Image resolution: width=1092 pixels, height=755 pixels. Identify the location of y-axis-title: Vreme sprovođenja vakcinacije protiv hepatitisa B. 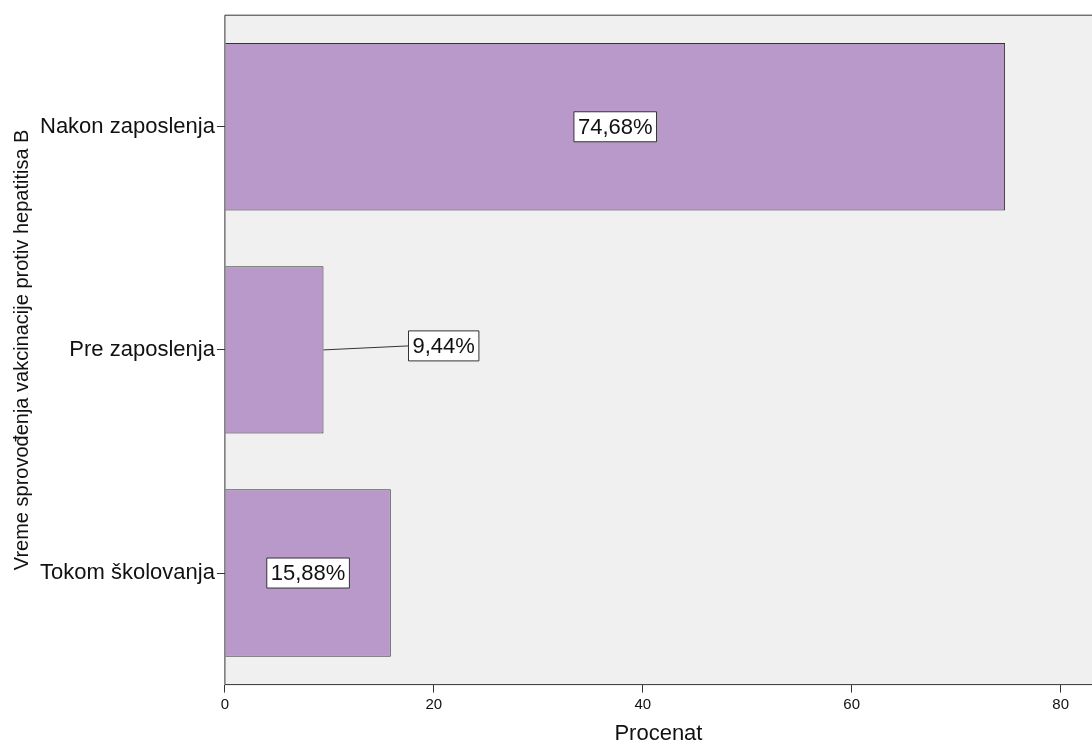
(20, 350).